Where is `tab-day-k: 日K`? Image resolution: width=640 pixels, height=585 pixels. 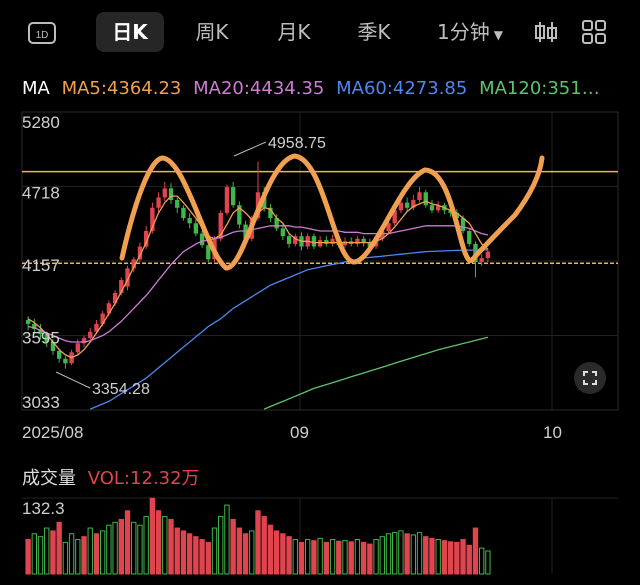
tab-day-k: 日K is located at coordinates (130, 32).